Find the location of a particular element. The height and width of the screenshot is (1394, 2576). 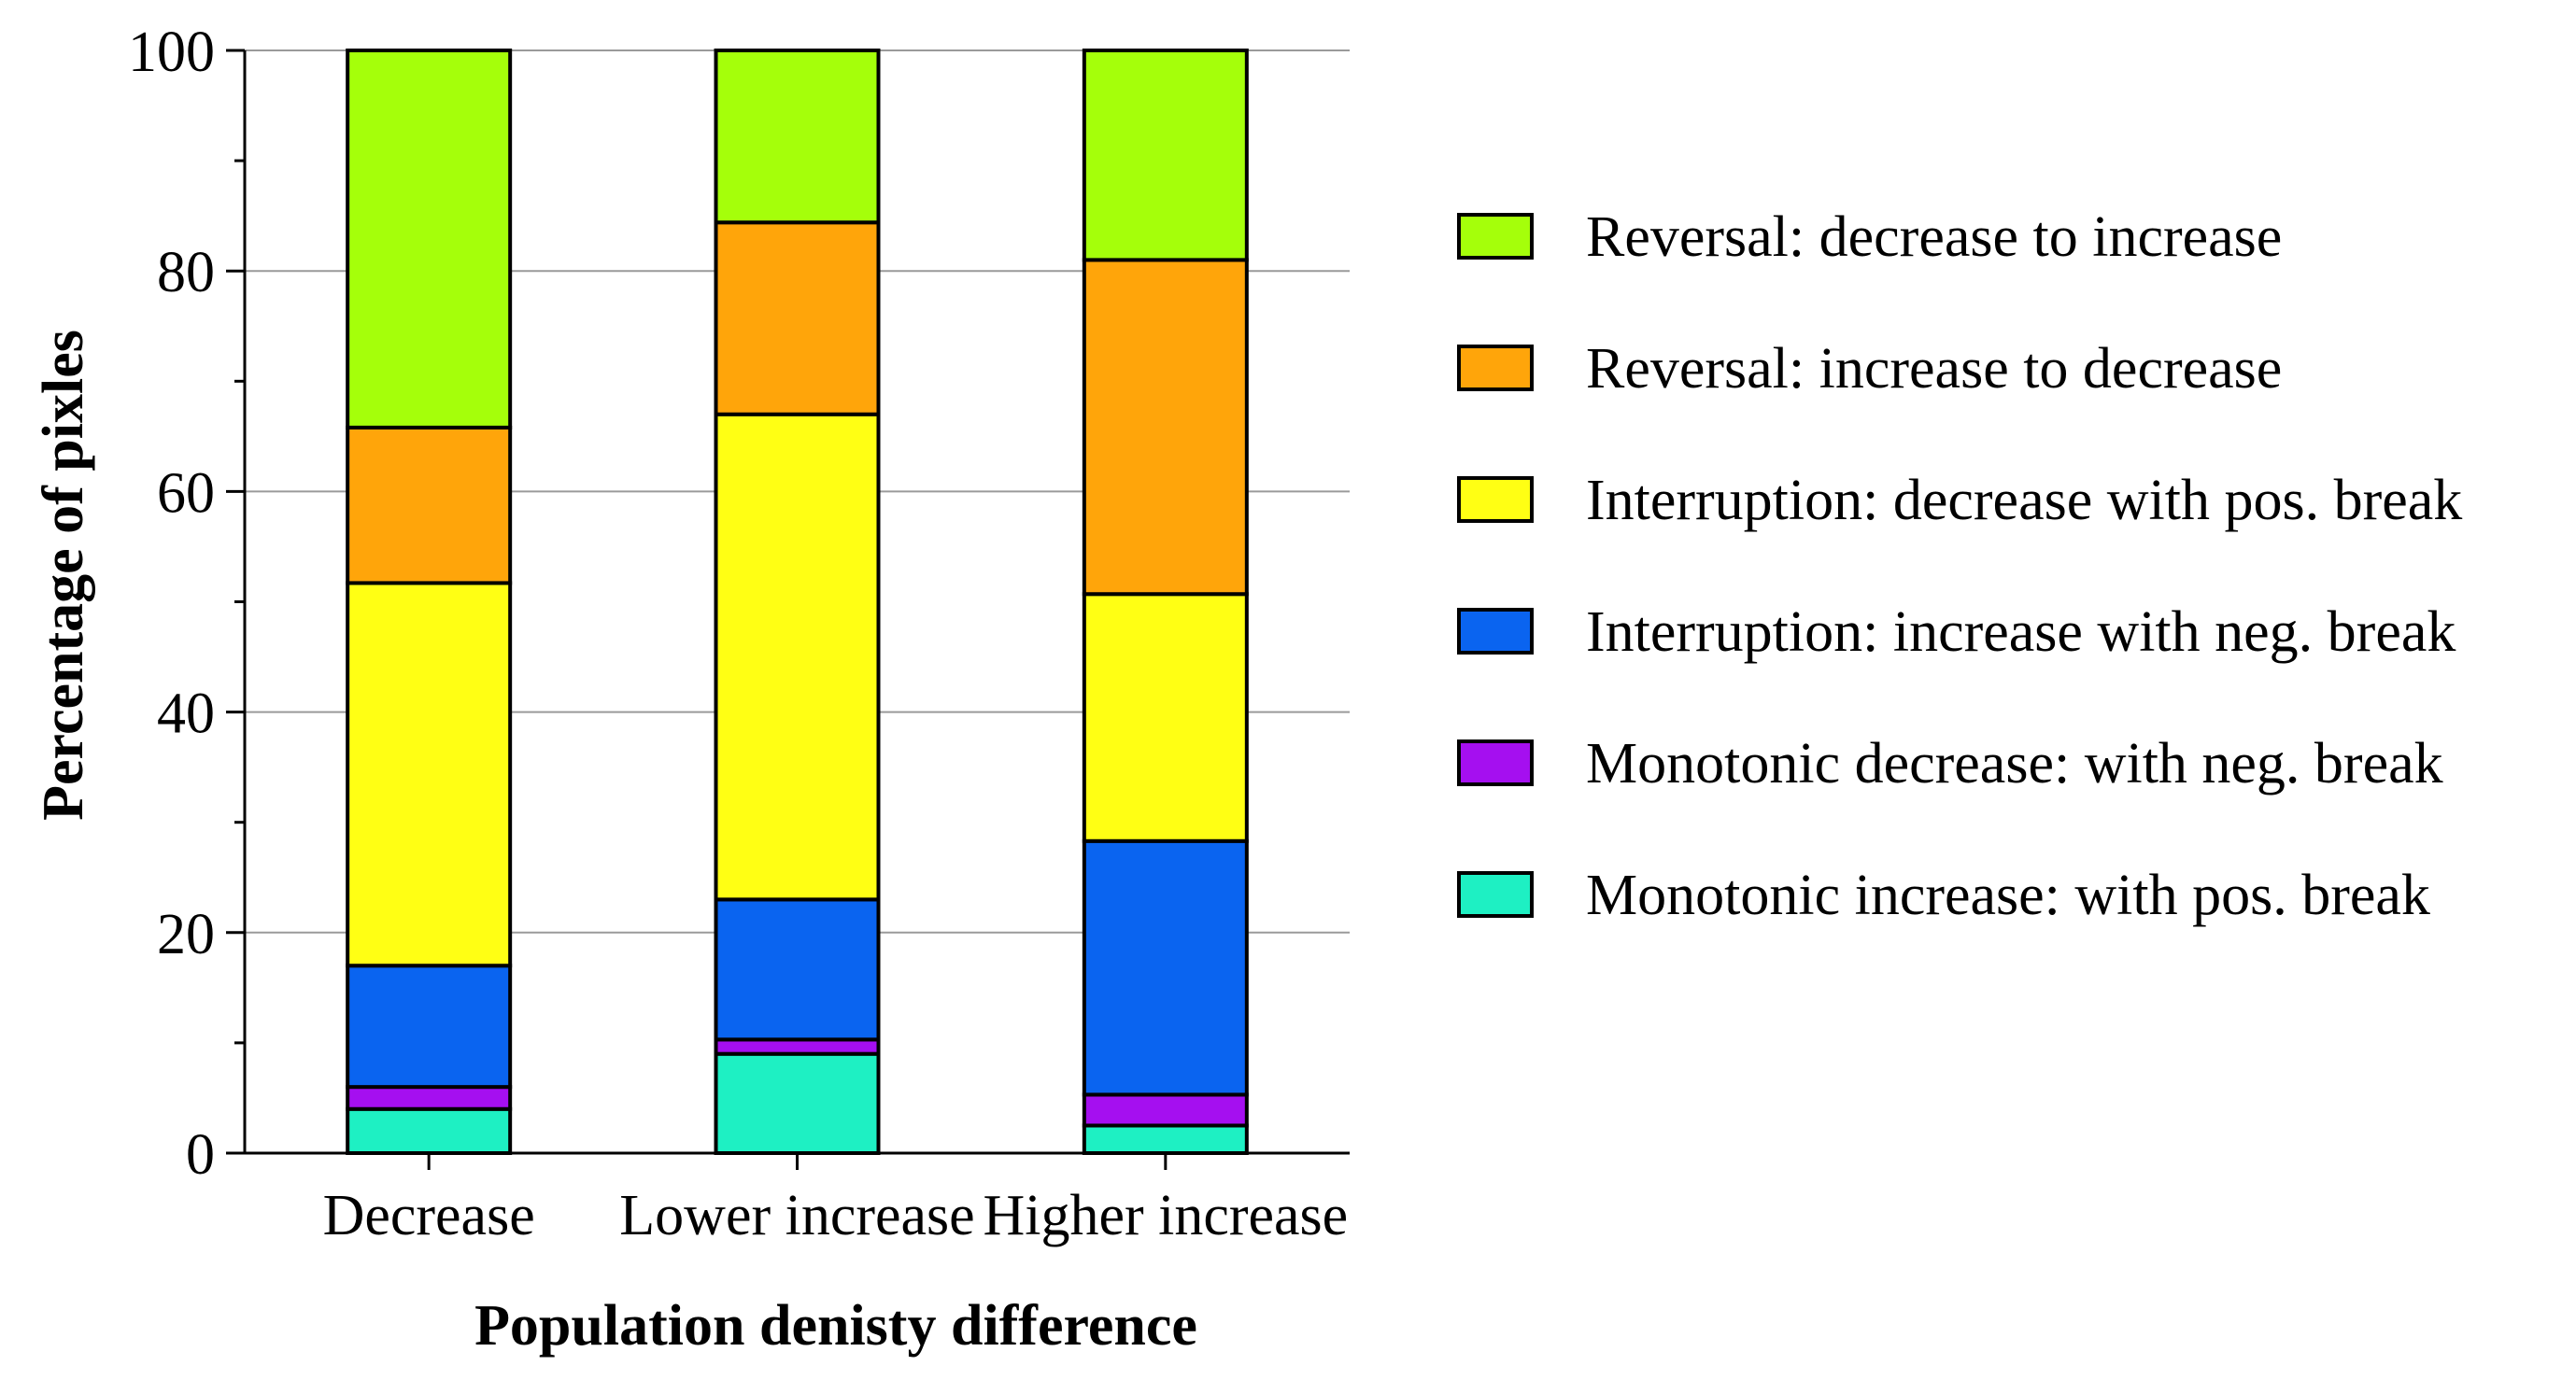

legend-label: Monotonic increase: with pos. break is located at coordinates (2008, 896).